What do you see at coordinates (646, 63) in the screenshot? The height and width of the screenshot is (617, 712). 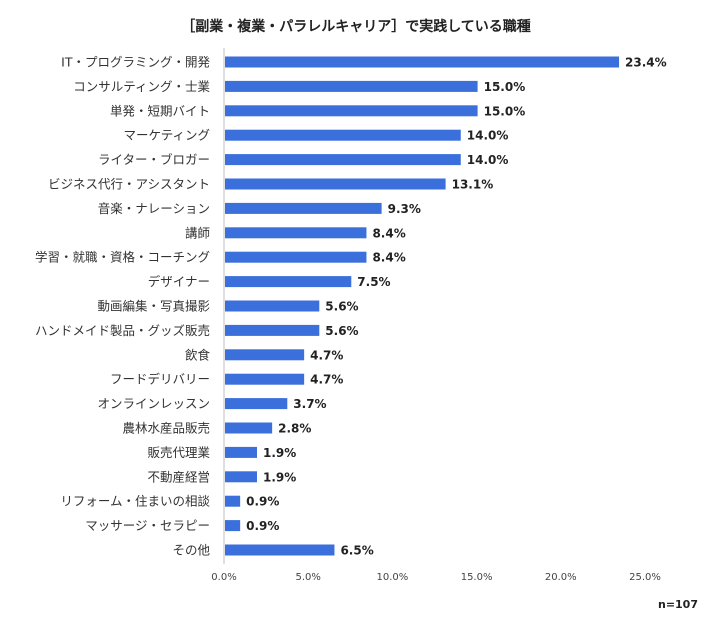 I see `value-label: 23.4%` at bounding box center [646, 63].